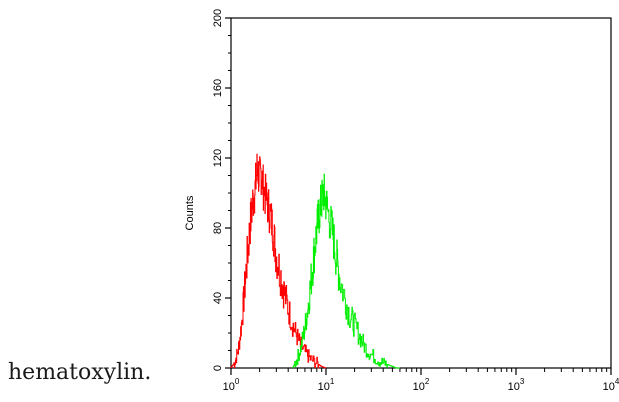 The image size is (619, 402). Describe the element at coordinates (218, 158) in the screenshot. I see `y-tick-label: 120` at that location.